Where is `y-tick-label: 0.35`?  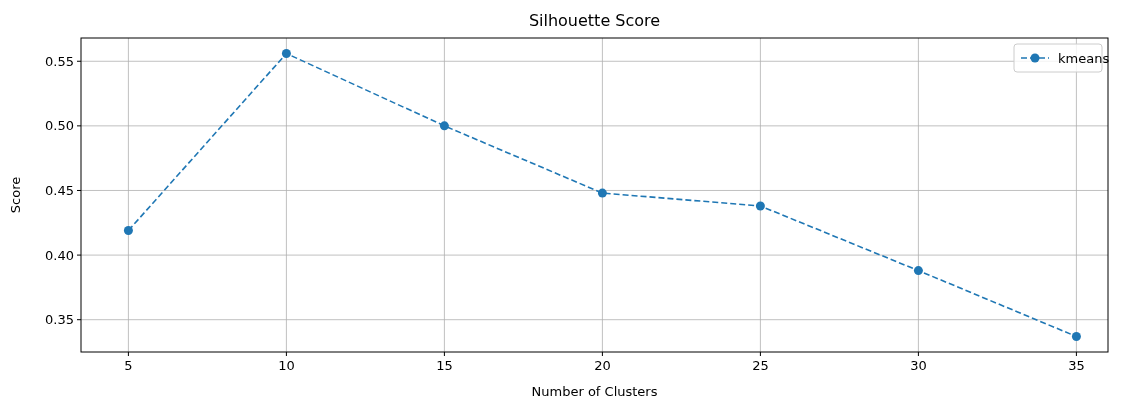 y-tick-label: 0.35 is located at coordinates (59, 320).